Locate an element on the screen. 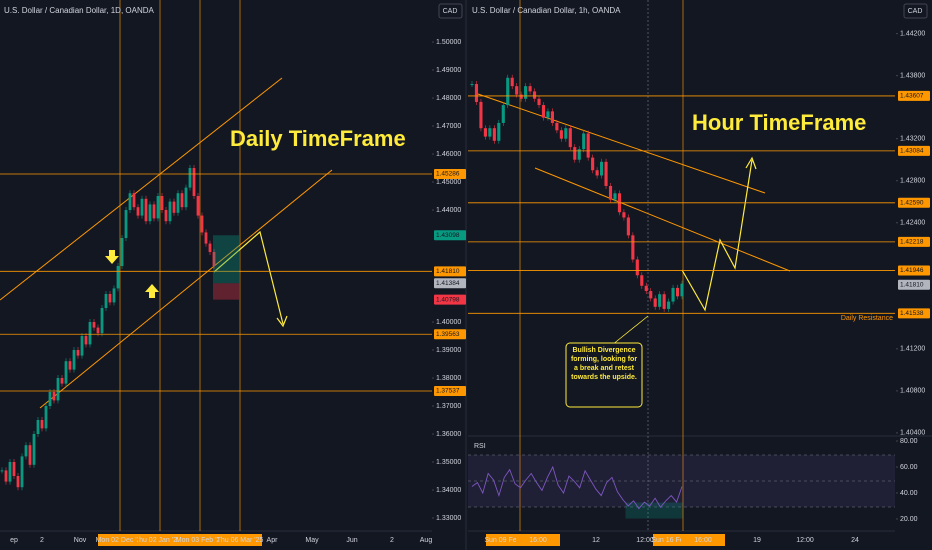  price-tag-label: 1.43084 is located at coordinates (912, 151).